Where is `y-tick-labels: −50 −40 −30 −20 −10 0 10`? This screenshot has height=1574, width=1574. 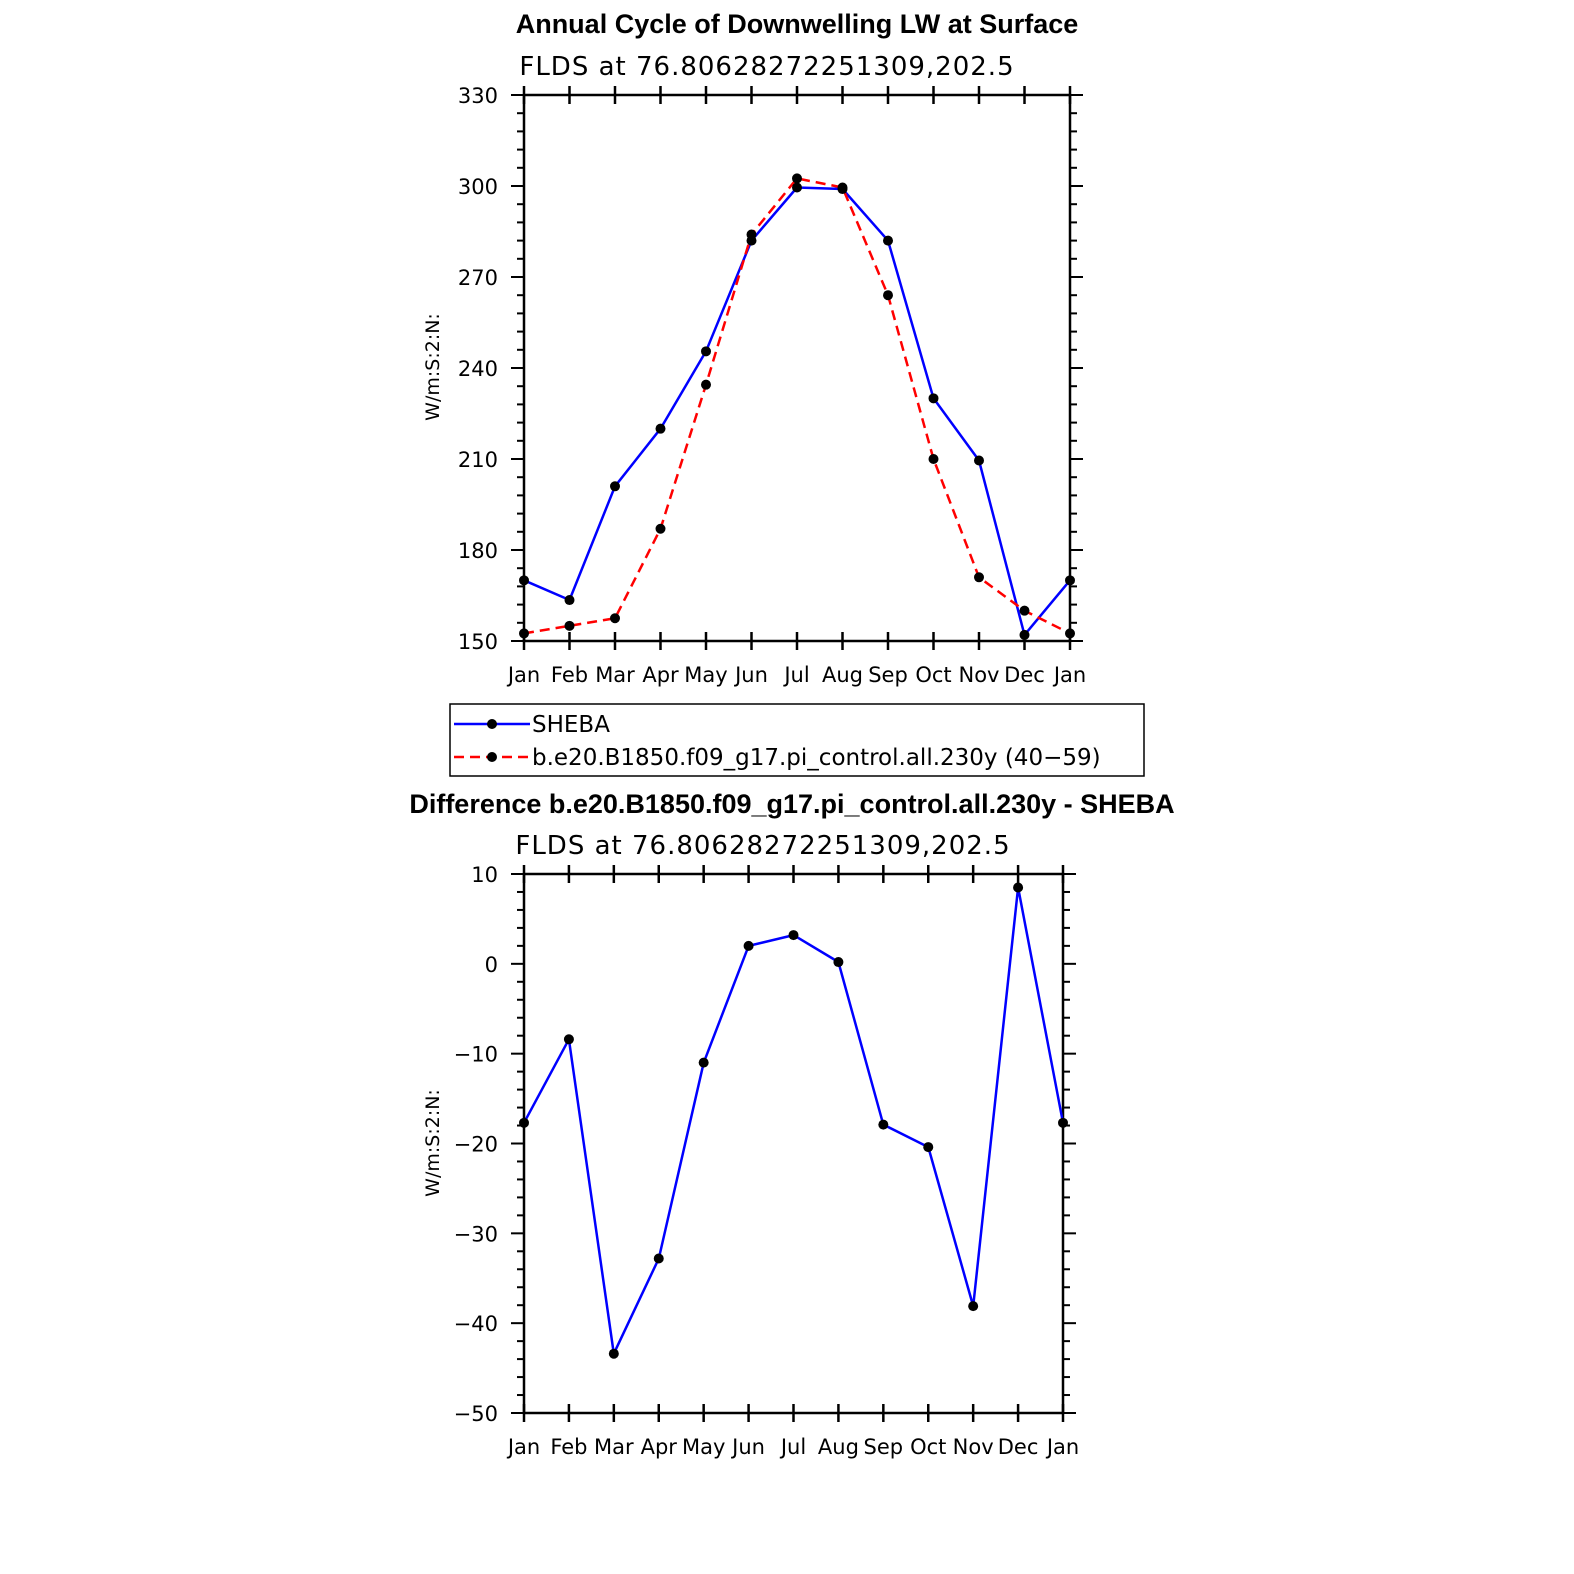
y-tick-labels: −50 −40 −30 −20 −10 0 10 is located at coordinates (476, 1144).